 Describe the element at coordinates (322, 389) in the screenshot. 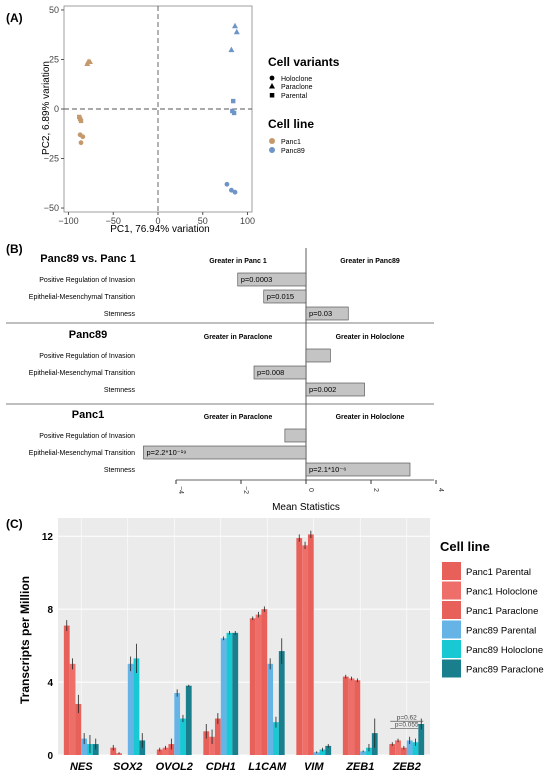

I see `enrichment-pvalue: p=0.002` at that location.